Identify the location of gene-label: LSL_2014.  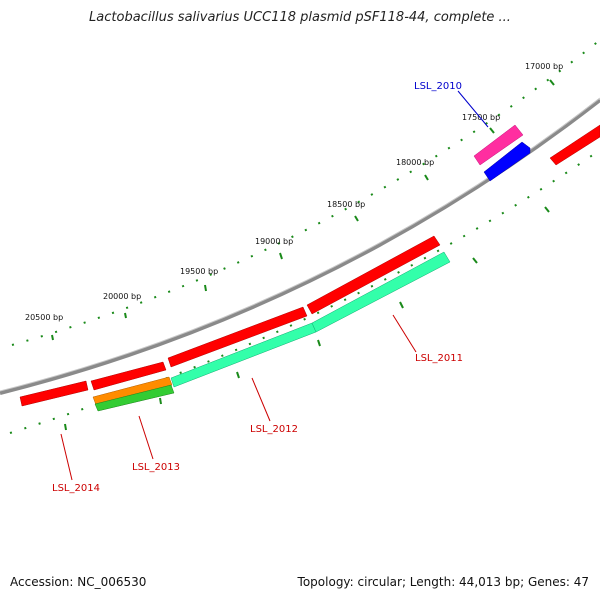
(76, 488).